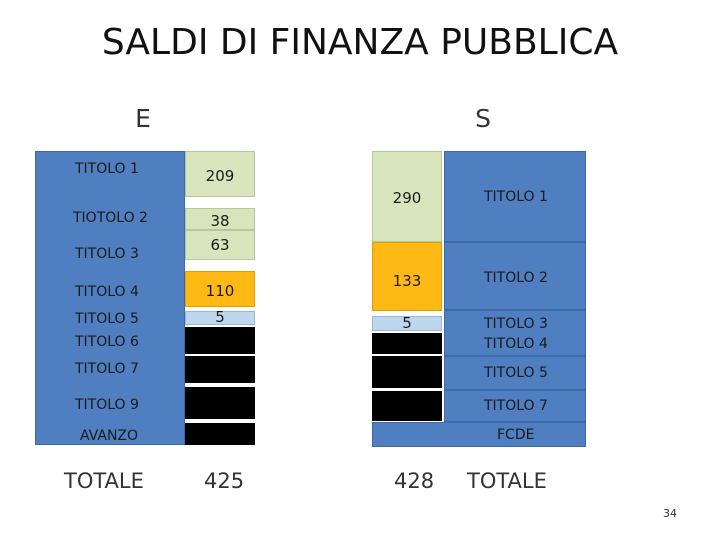 The image size is (720, 540). What do you see at coordinates (670, 513) in the screenshot?
I see `page-number: 34` at bounding box center [670, 513].